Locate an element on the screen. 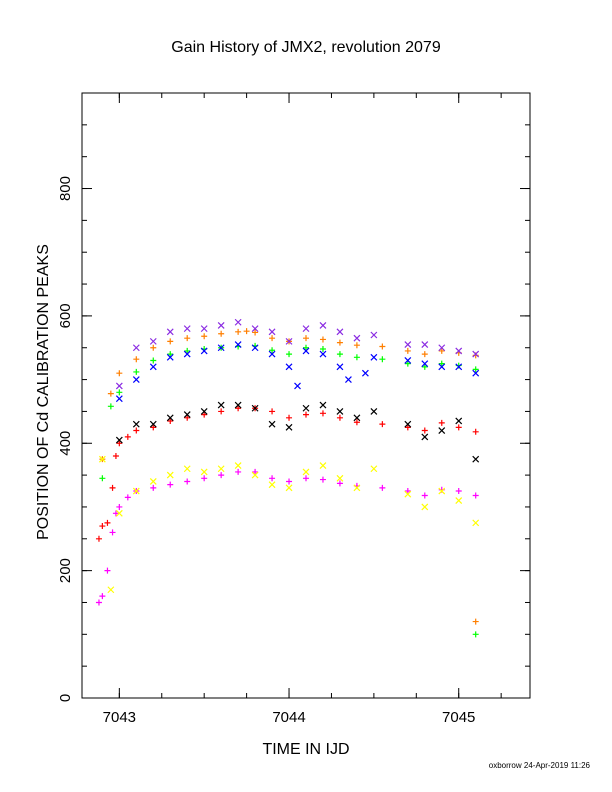 This screenshot has width=612, height=792. series-magenta is located at coordinates (287, 537).